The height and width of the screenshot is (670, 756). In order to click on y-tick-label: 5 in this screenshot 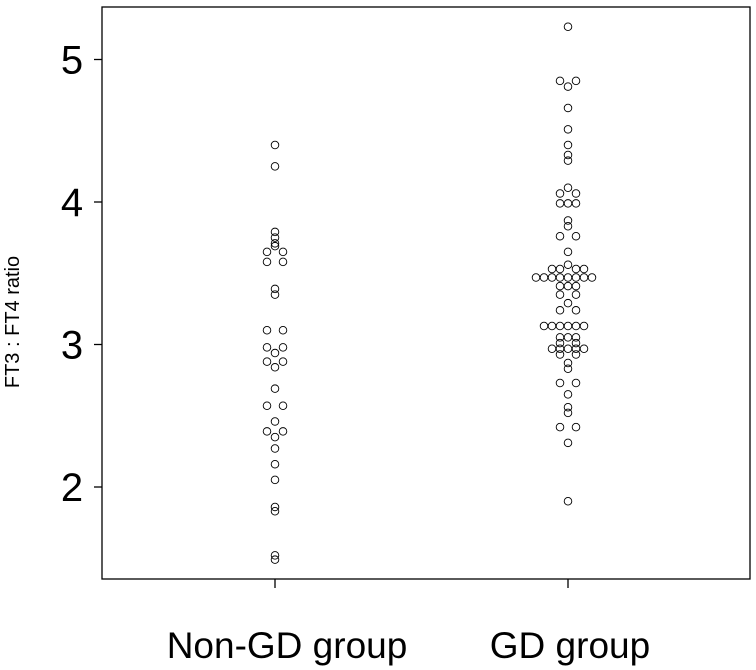, I will do `click(72, 61)`.